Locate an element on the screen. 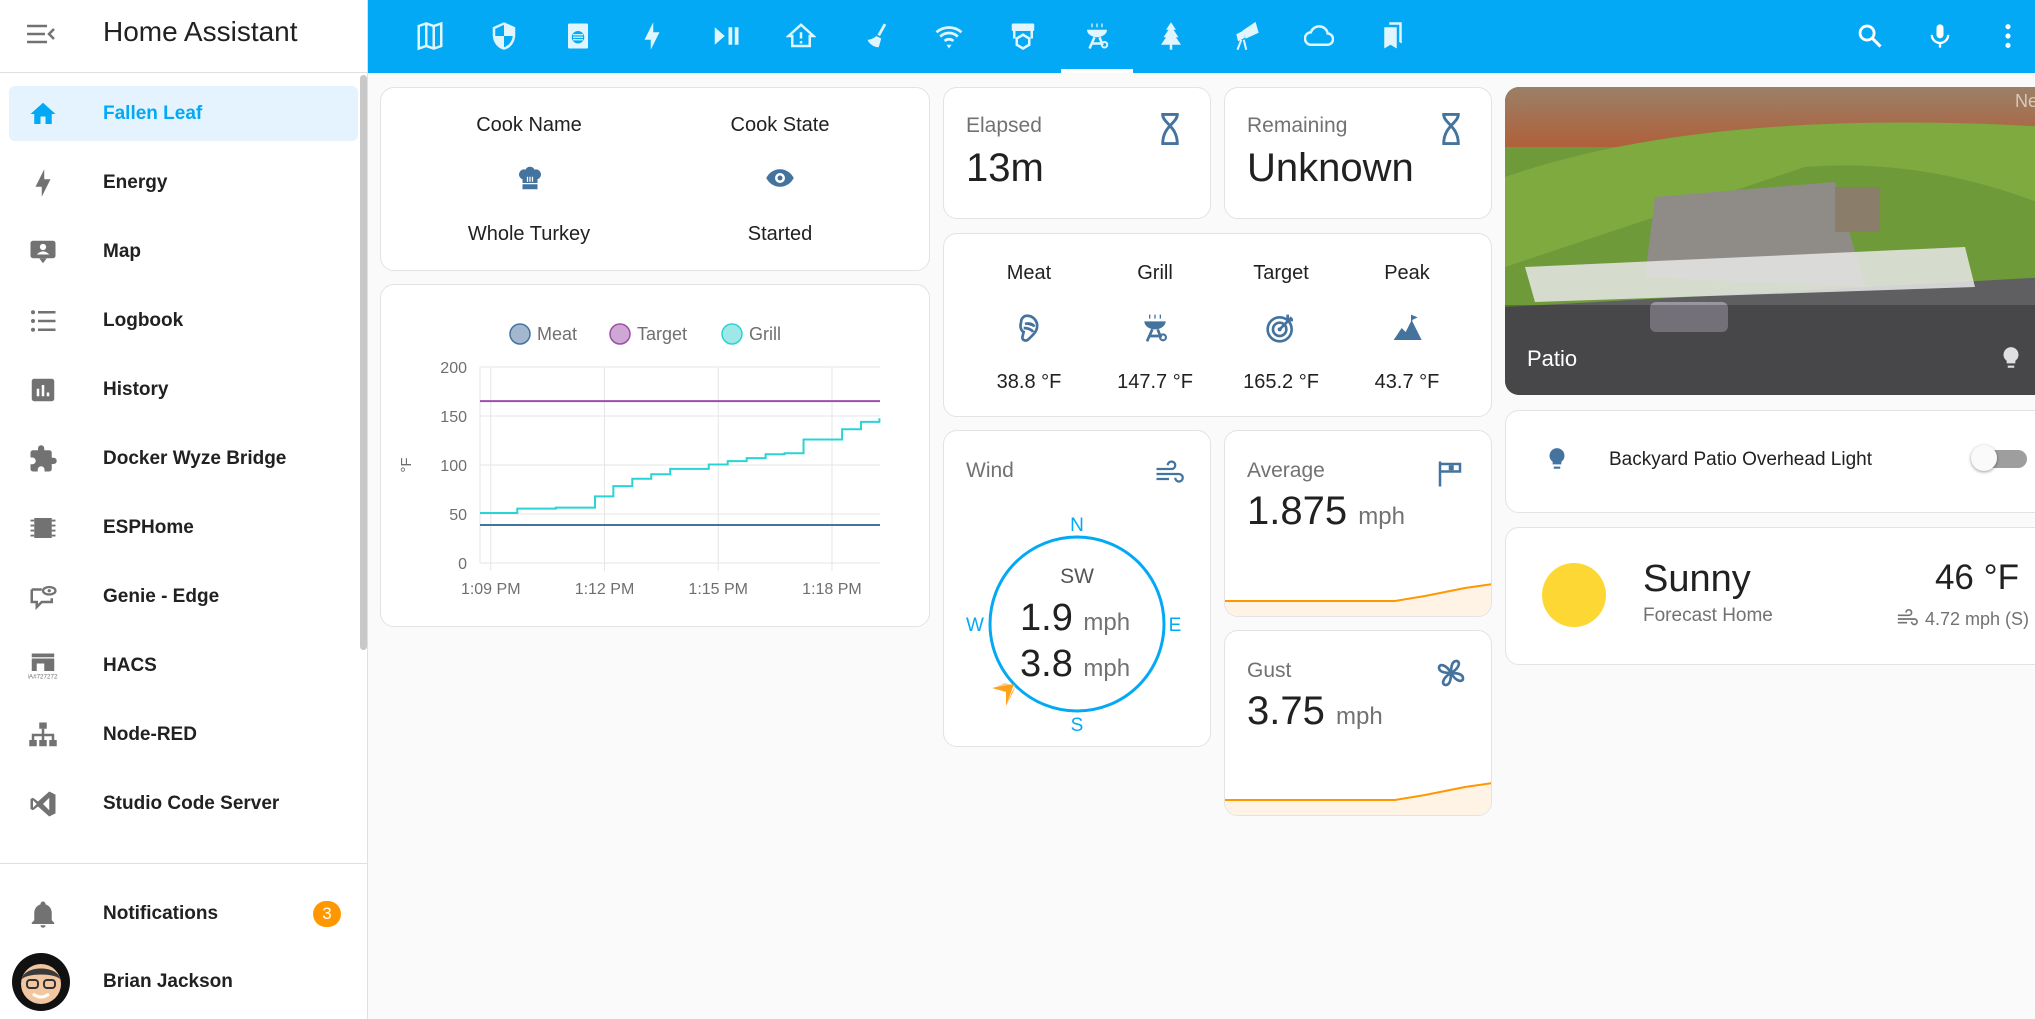 The height and width of the screenshot is (1019, 2035). light-toggle is located at coordinates (1999, 458).